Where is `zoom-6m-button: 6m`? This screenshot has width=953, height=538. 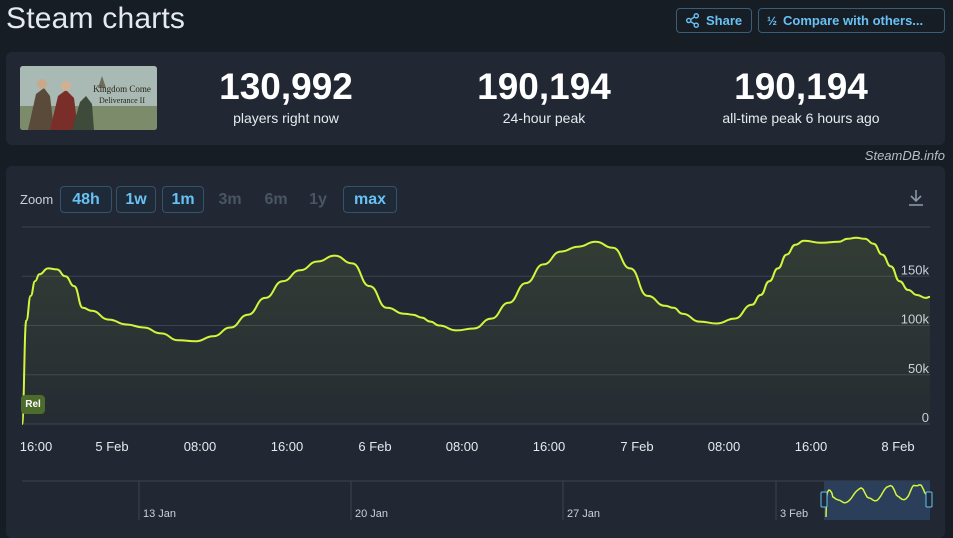
zoom-6m-button: 6m is located at coordinates (276, 199).